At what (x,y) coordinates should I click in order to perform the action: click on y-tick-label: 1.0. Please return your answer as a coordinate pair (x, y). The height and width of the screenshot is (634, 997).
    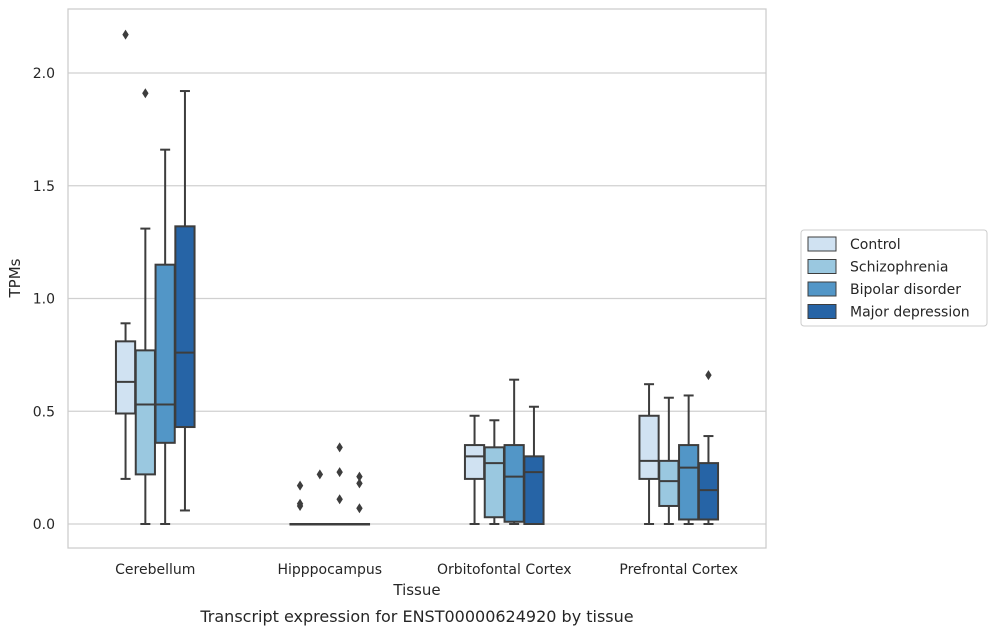
    Looking at the image, I should click on (44, 300).